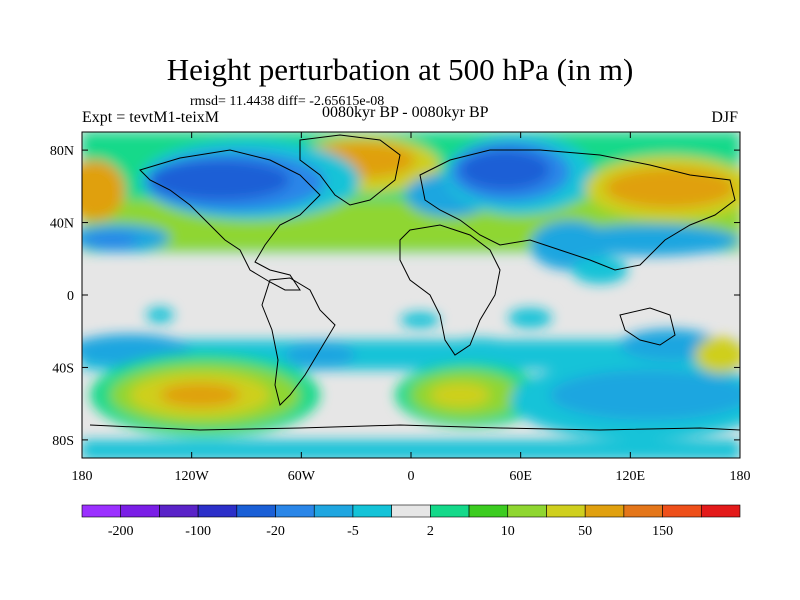  What do you see at coordinates (287, 101) in the screenshot?
I see `stats-line: rmsd= 11.4438 diff= -2.65615e-08` at bounding box center [287, 101].